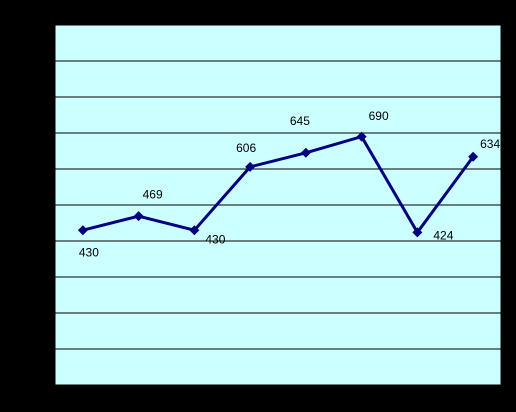 This screenshot has width=516, height=412. Describe the element at coordinates (246, 148) in the screenshot. I see `data-label: 606` at that location.